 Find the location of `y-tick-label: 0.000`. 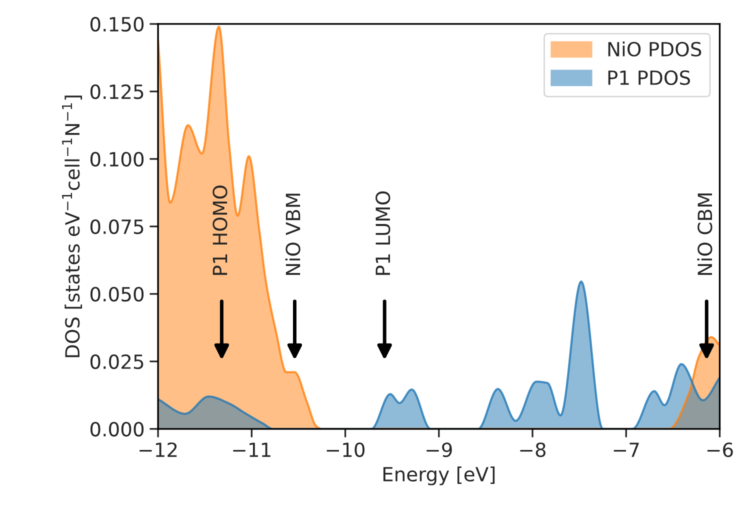

y-tick-label: 0.000 is located at coordinates (117, 429).